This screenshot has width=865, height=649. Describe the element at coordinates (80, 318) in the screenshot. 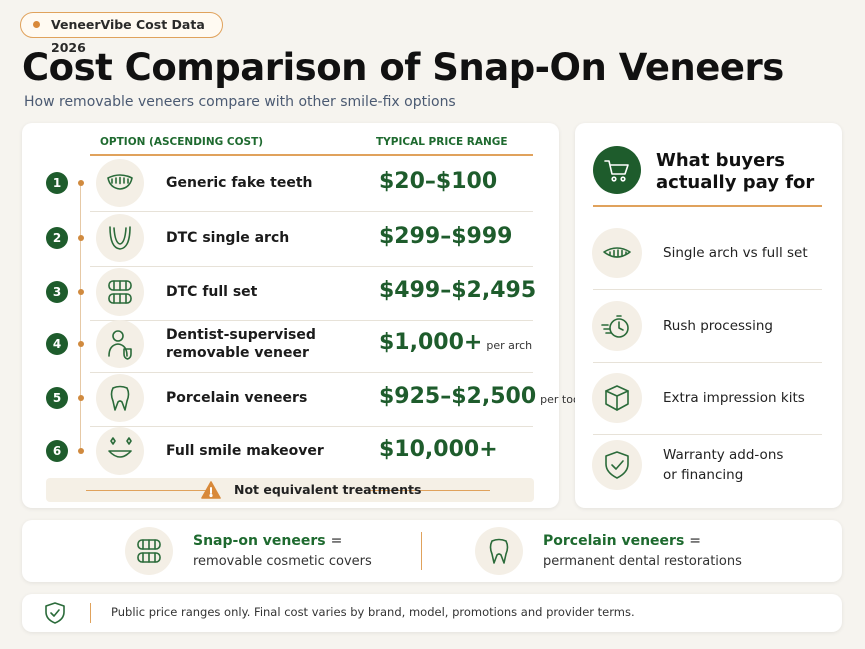

I see `timeline` at that location.